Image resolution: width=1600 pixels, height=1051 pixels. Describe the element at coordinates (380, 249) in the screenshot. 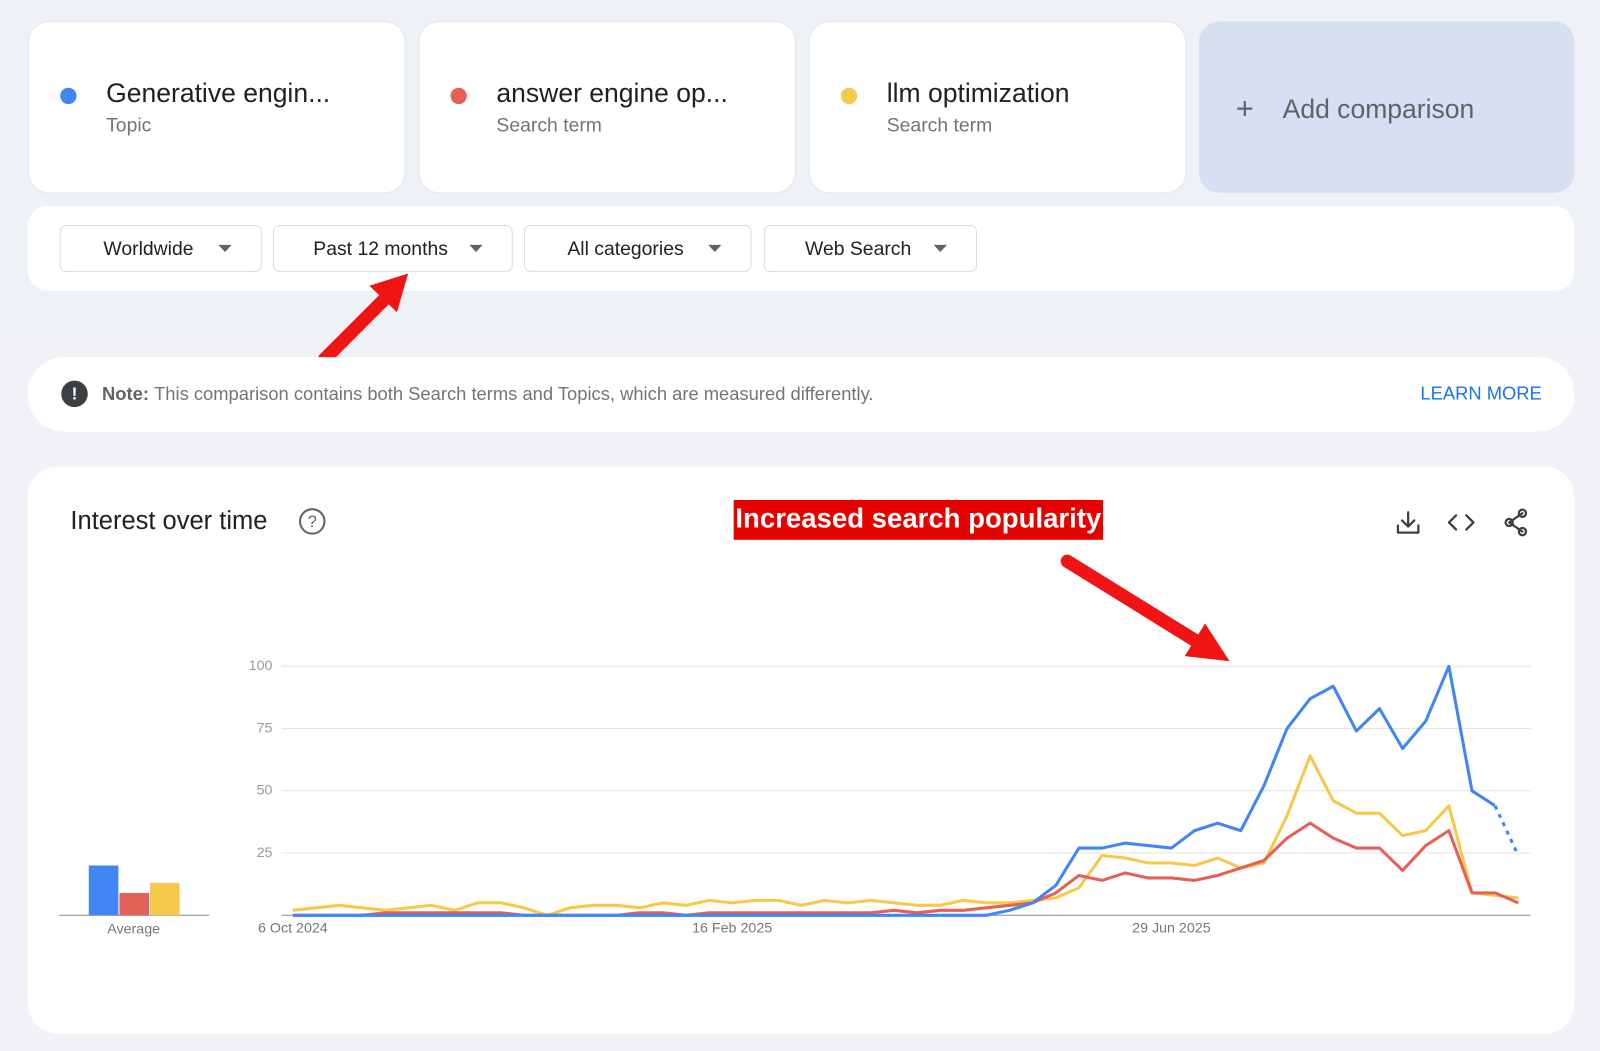

I see `filter-label: Past 12 months` at that location.